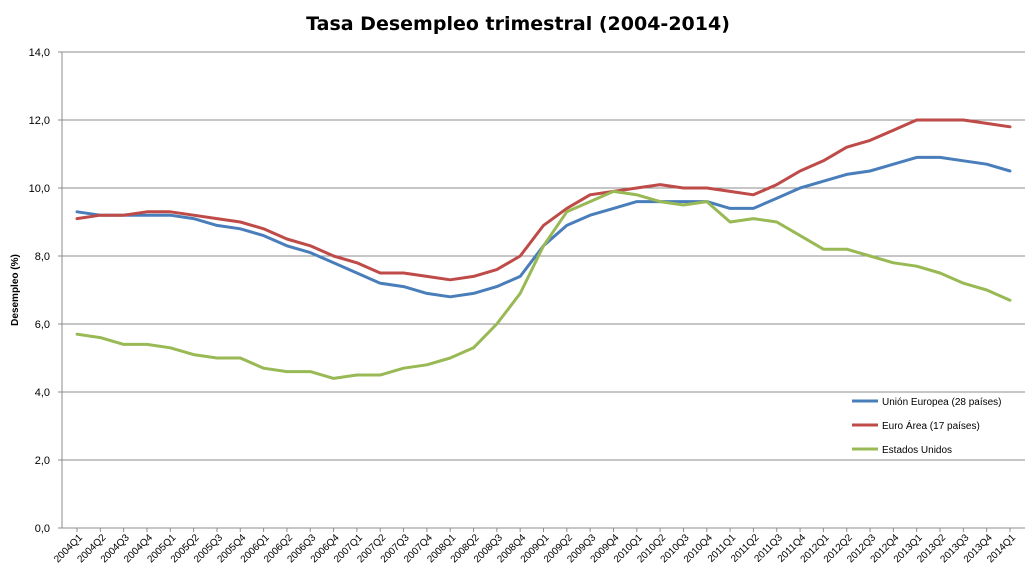 The height and width of the screenshot is (584, 1036). I want to click on legend-label: Estados Unidos, so click(917, 450).